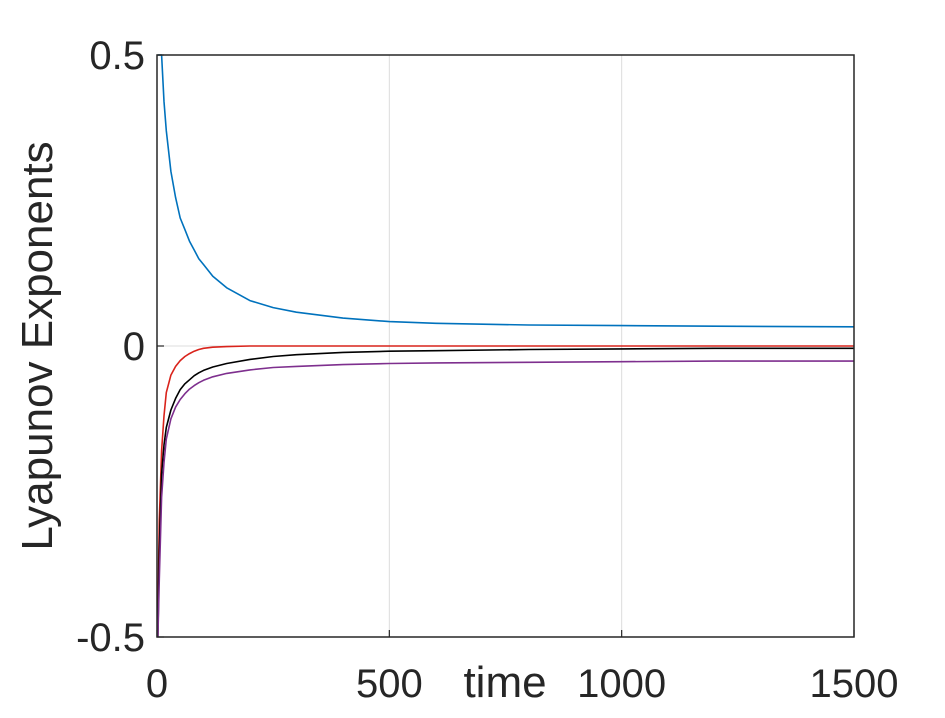  I want to click on x-tick-label: 500, so click(389, 684).